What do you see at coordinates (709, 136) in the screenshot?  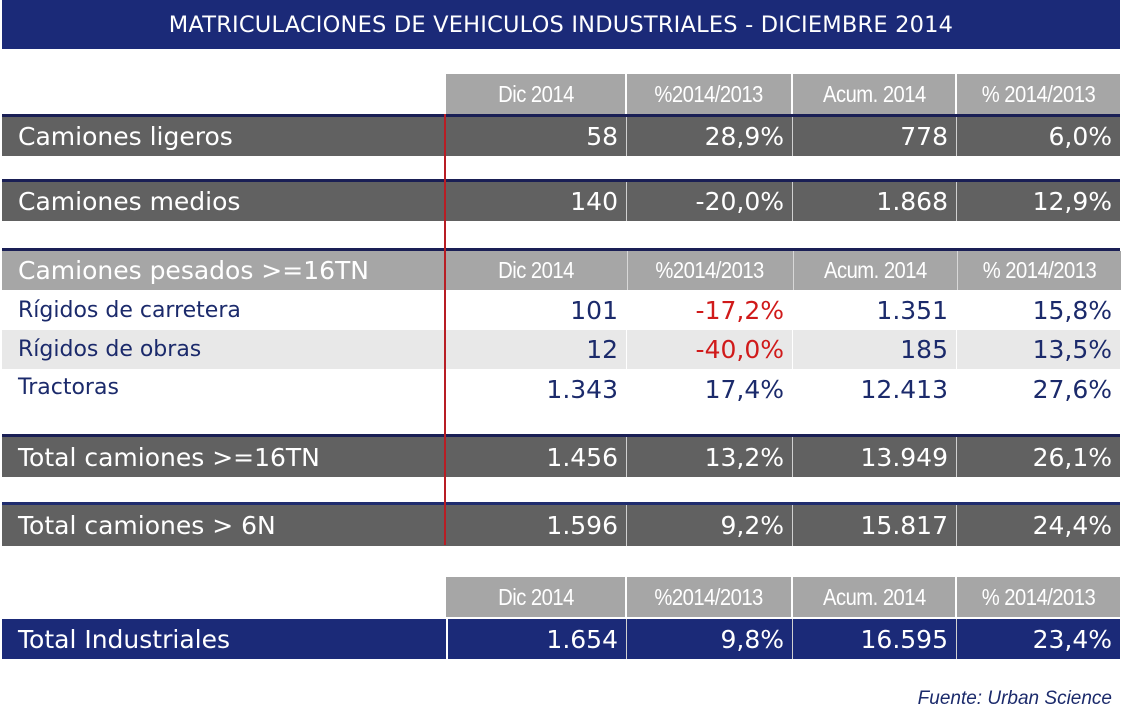 I see `cell-pct-month: 28,9%` at bounding box center [709, 136].